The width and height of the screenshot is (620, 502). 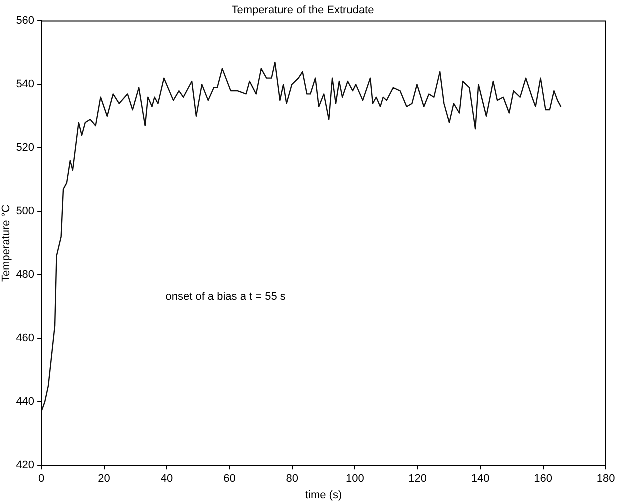 What do you see at coordinates (25, 338) in the screenshot?
I see `y-tick-label: 460` at bounding box center [25, 338].